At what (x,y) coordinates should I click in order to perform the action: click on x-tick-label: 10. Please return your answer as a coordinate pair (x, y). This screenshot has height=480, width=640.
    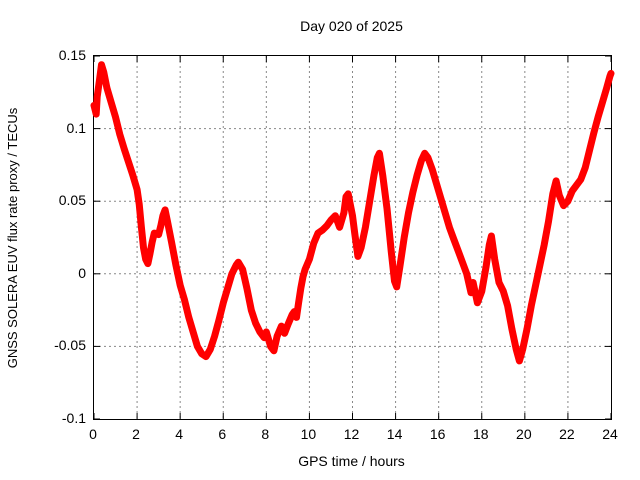
    Looking at the image, I should click on (308, 434).